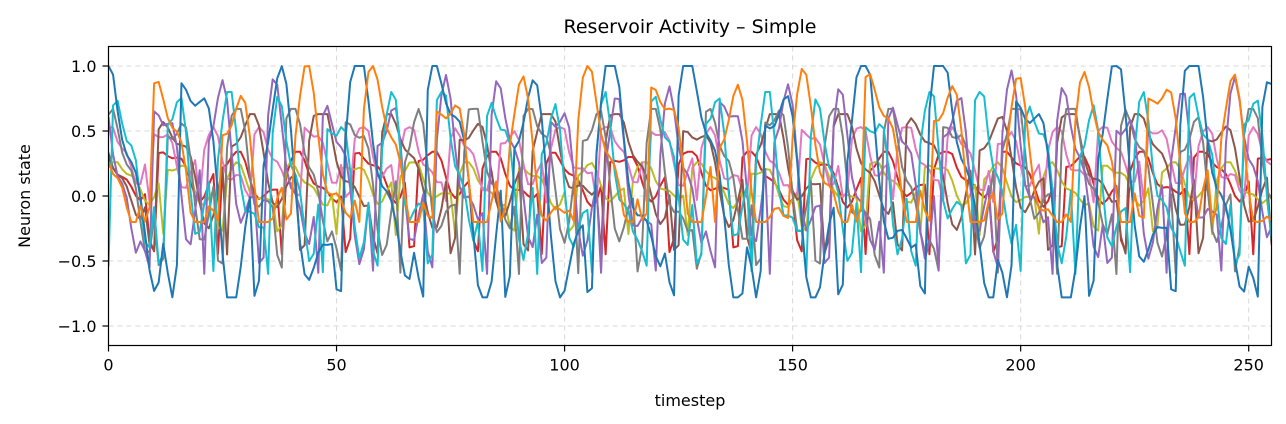  I want to click on y-tick-label: 0.0, so click(83, 196).